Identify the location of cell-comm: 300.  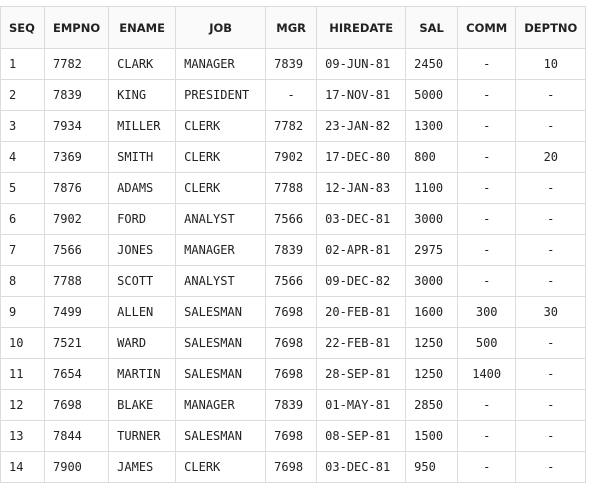
(487, 312).